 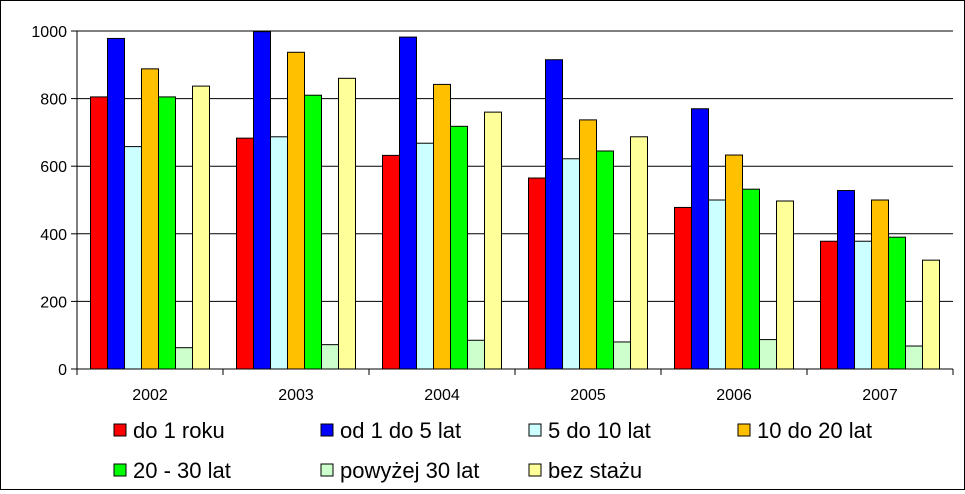 What do you see at coordinates (133, 258) in the screenshot?
I see `bar-5-do-10-lat-2002` at bounding box center [133, 258].